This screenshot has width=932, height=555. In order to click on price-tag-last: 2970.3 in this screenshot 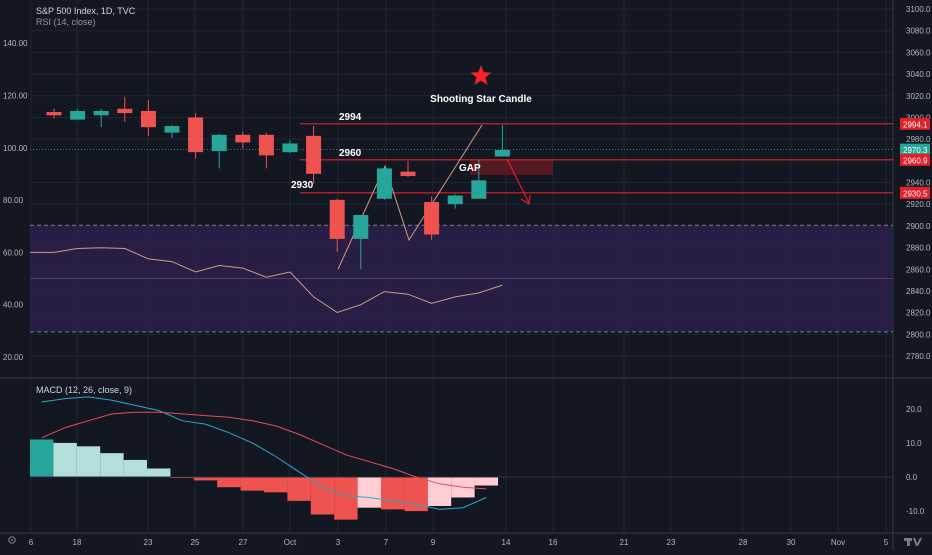, I will do `click(915, 150)`.